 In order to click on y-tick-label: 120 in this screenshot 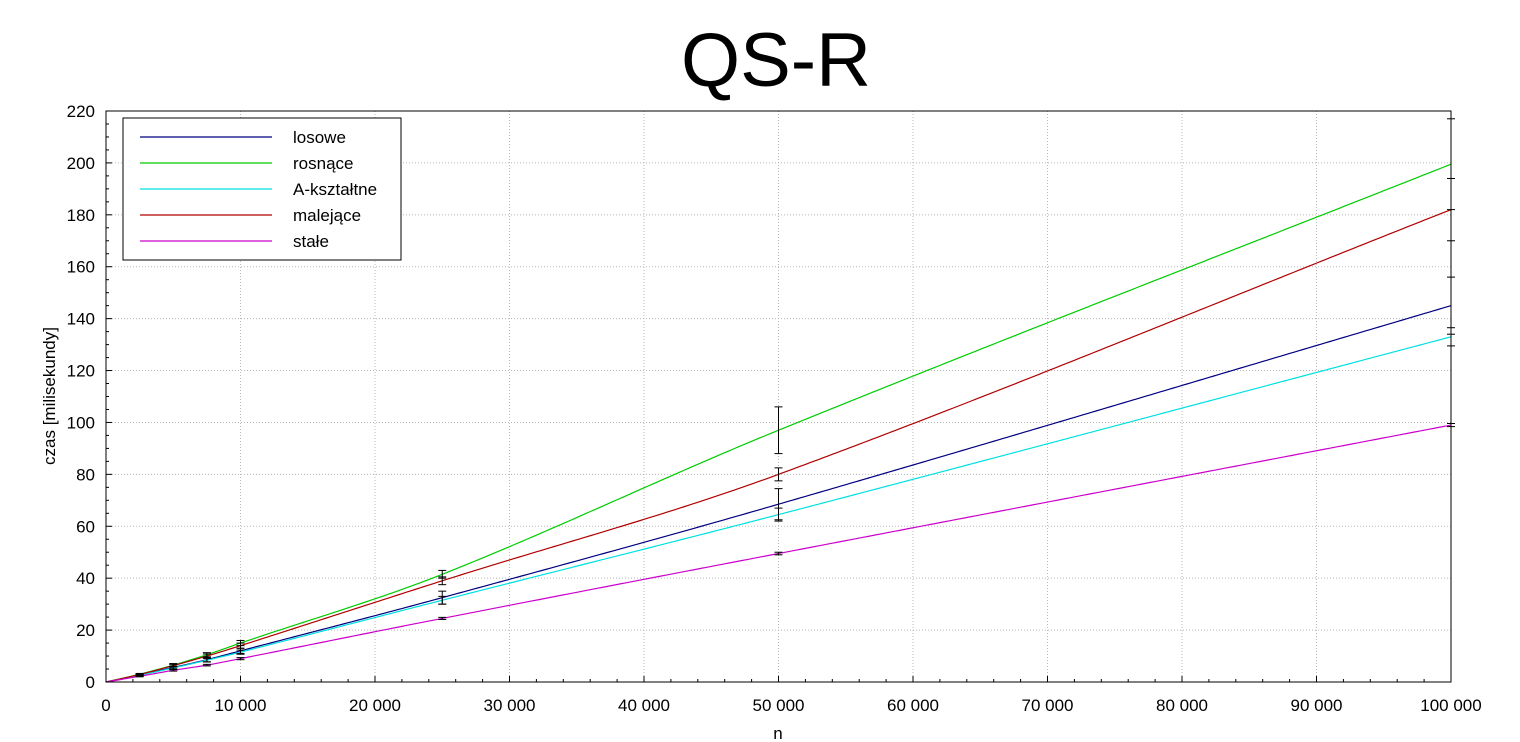, I will do `click(81, 371)`.